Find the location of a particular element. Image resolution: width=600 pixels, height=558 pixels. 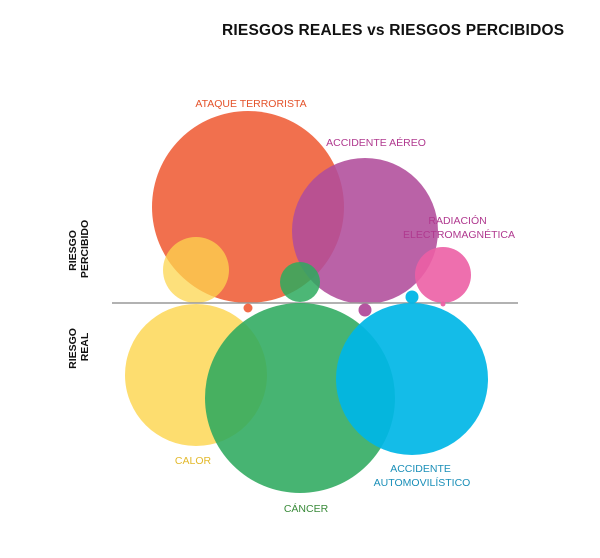

car-label-line2: AUTOMOVILÍSTICO is located at coordinates (422, 482).